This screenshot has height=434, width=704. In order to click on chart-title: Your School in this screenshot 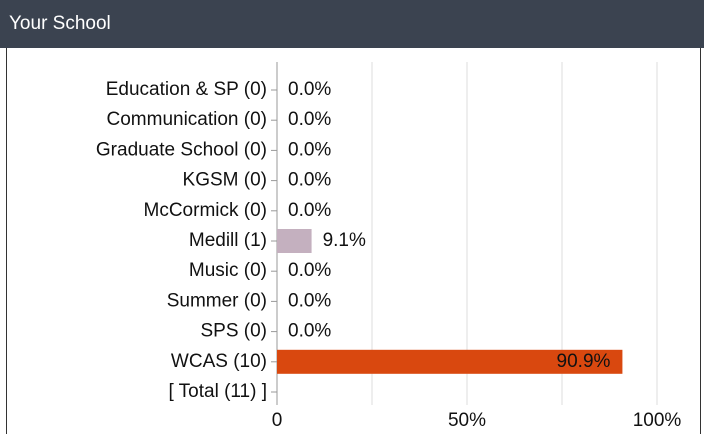, I will do `click(60, 23)`.